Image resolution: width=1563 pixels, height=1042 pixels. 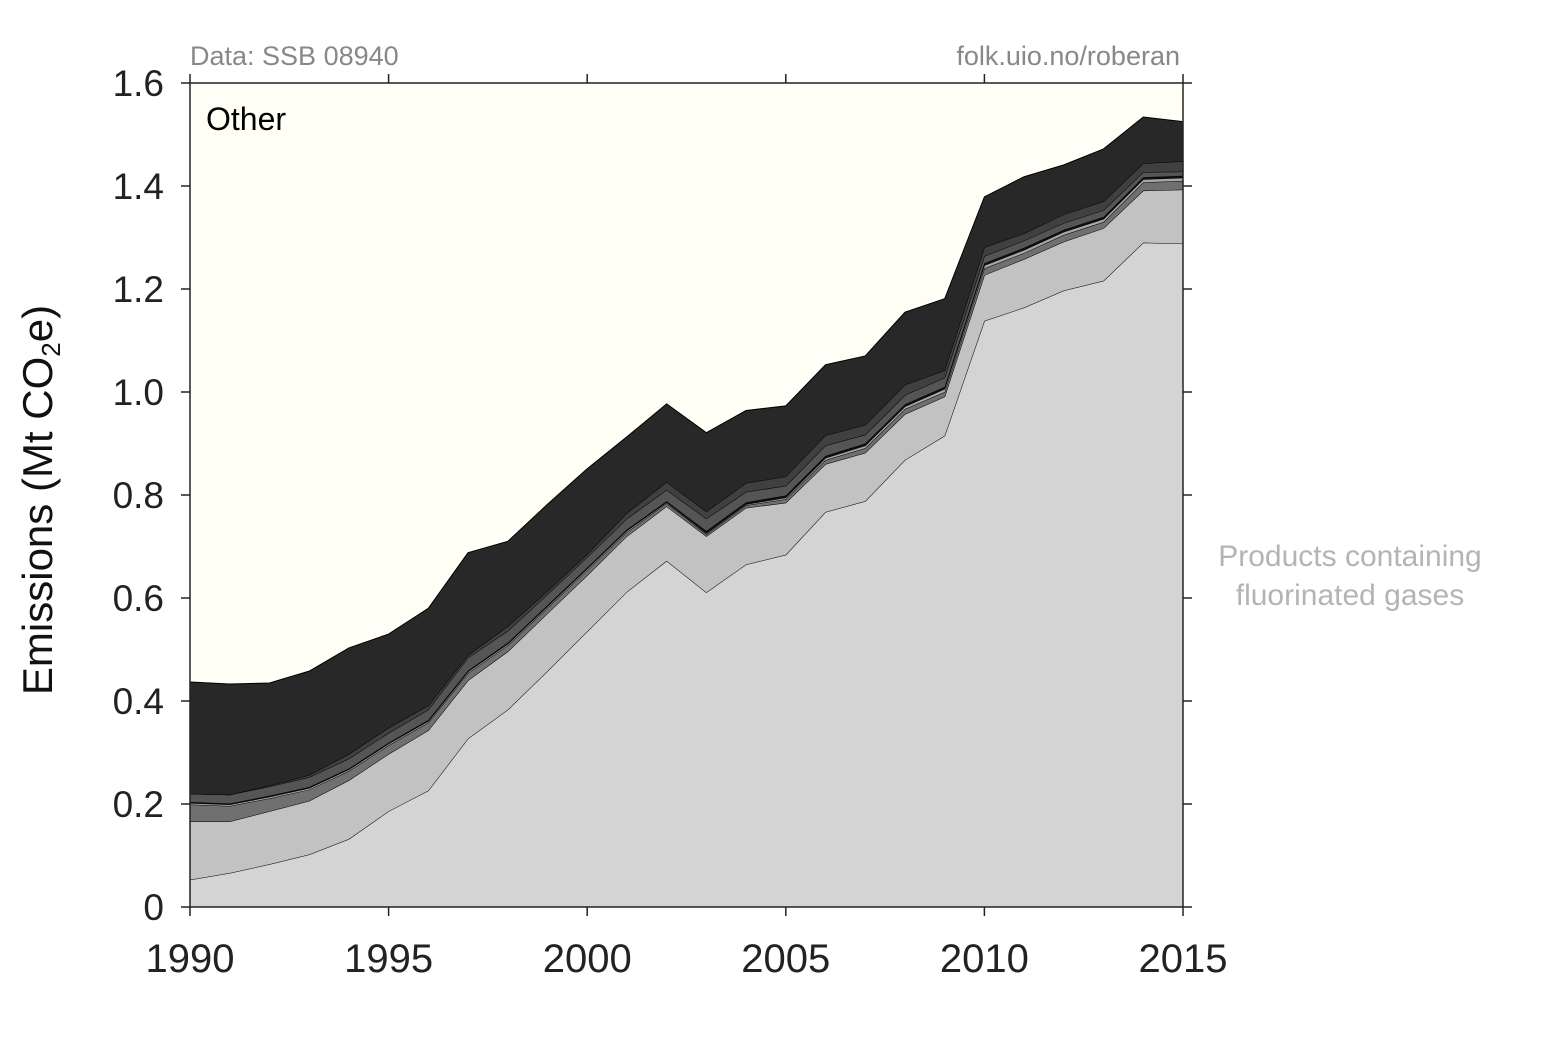 What do you see at coordinates (785, 959) in the screenshot?
I see `x-tick-label: 2005` at bounding box center [785, 959].